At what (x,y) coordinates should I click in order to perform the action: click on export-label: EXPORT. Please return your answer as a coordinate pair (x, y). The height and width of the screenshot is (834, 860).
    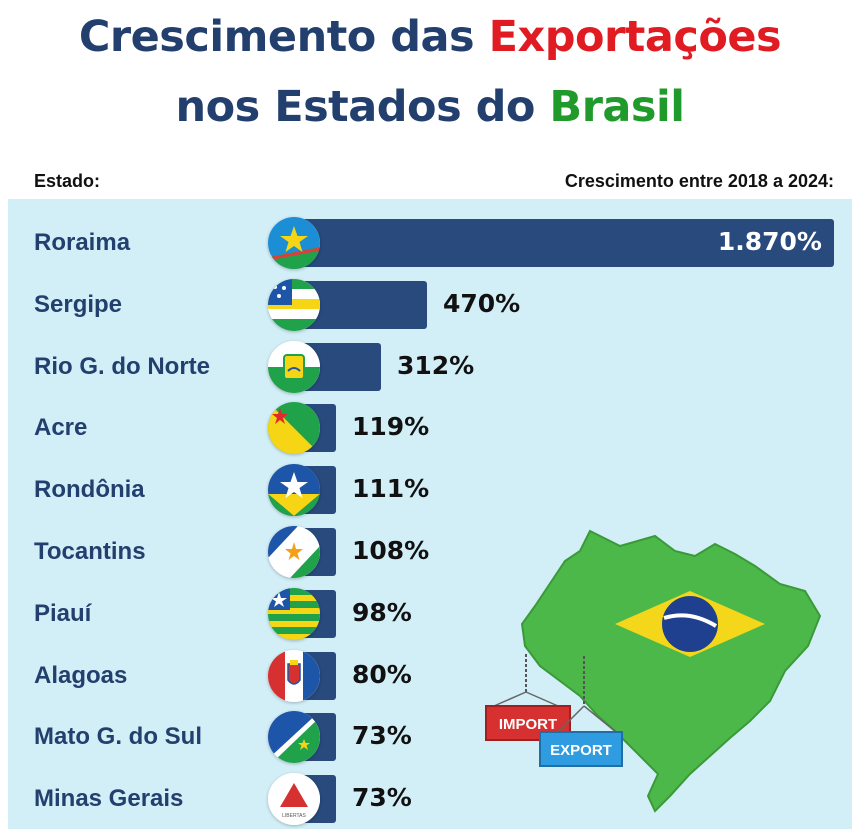
    Looking at the image, I should click on (581, 750).